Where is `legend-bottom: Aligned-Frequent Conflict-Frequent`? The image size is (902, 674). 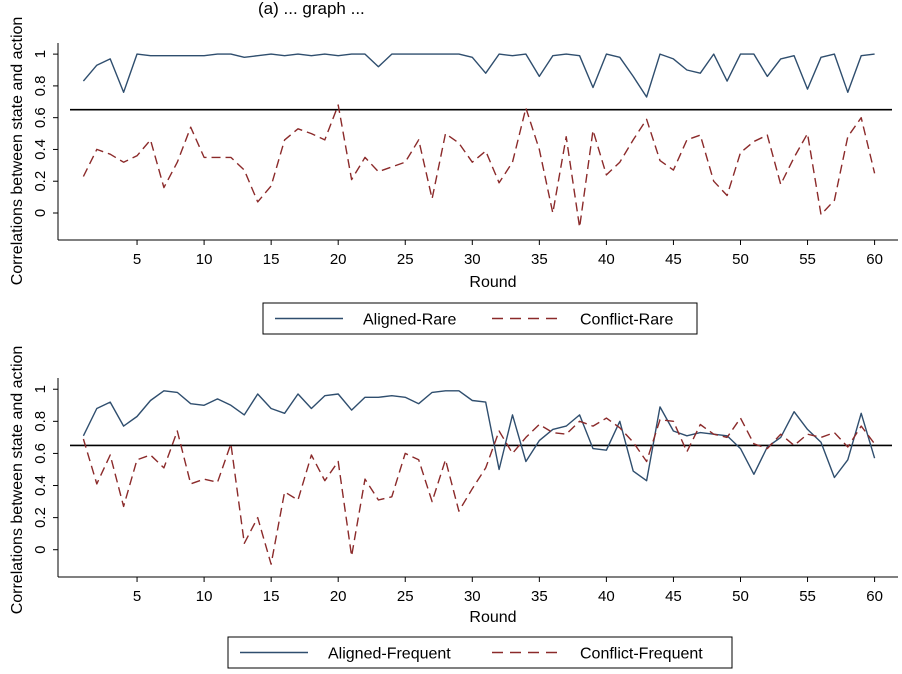 legend-bottom: Aligned-Frequent Conflict-Frequent is located at coordinates (480, 652).